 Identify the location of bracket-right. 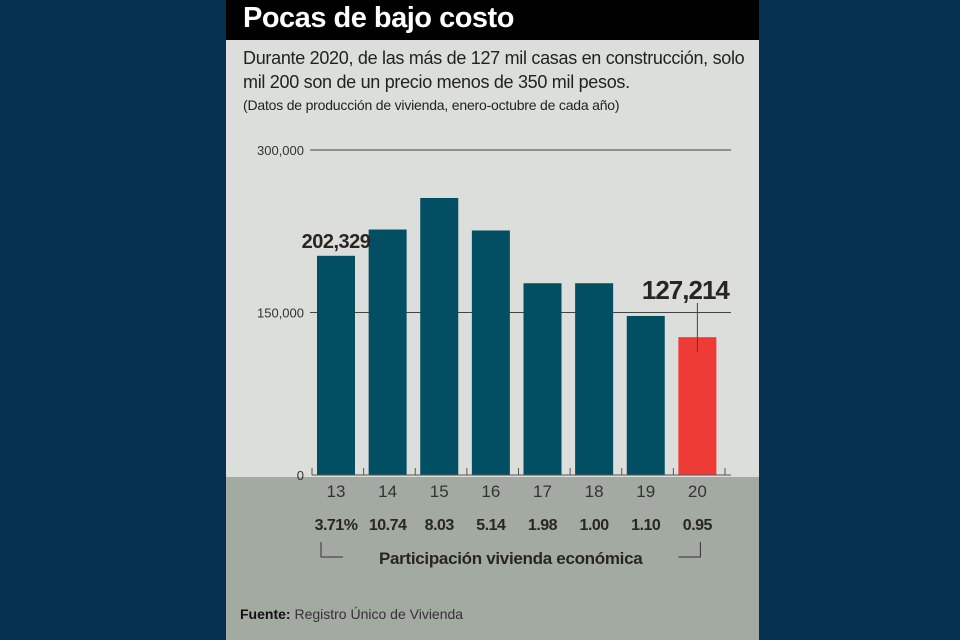
(689, 550).